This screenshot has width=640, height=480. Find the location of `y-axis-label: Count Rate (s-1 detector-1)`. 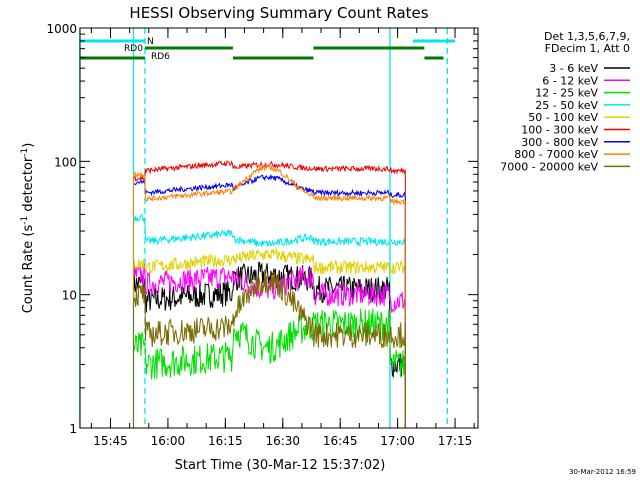

y-axis-label: Count Rate (s-1 detector-1) is located at coordinates (28, 228).